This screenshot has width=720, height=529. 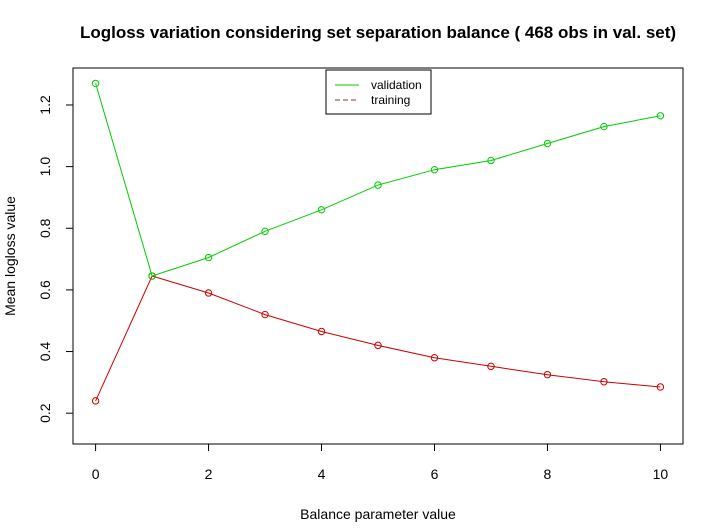 What do you see at coordinates (45, 105) in the screenshot?
I see `y-tick-label: 1.2` at bounding box center [45, 105].